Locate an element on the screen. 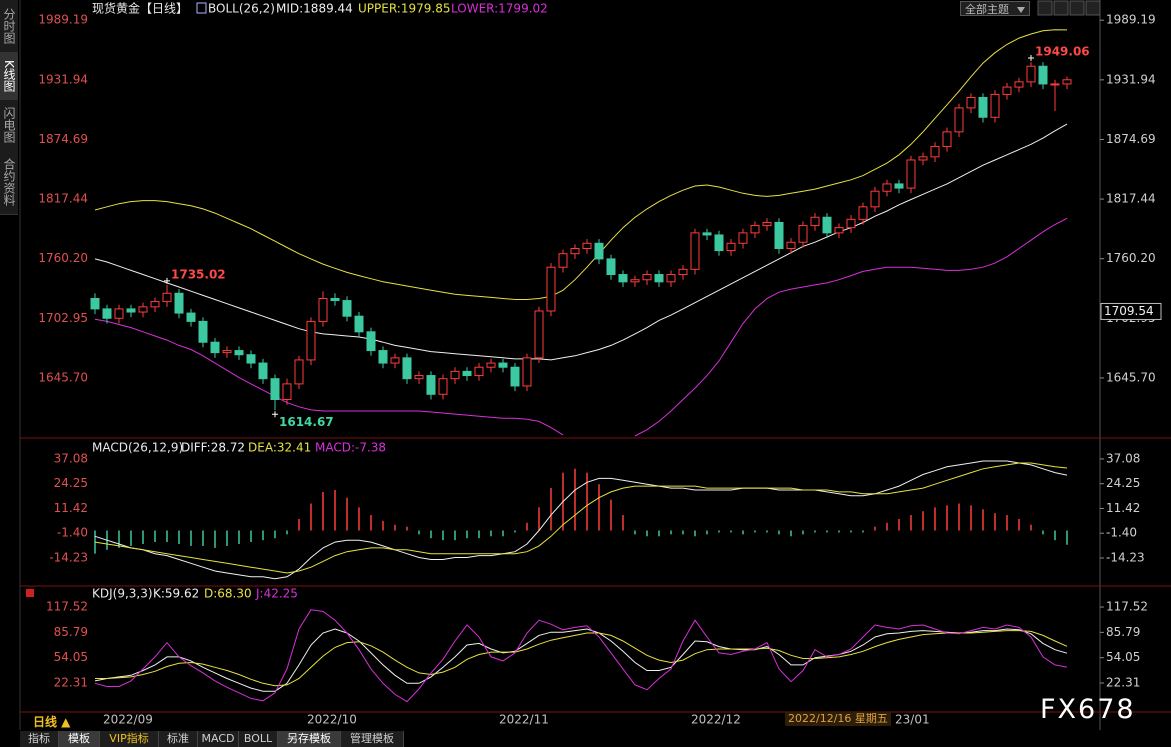 Image resolution: width=1171 pixels, height=747 pixels. bottom-tab: BOLL is located at coordinates (258, 739).